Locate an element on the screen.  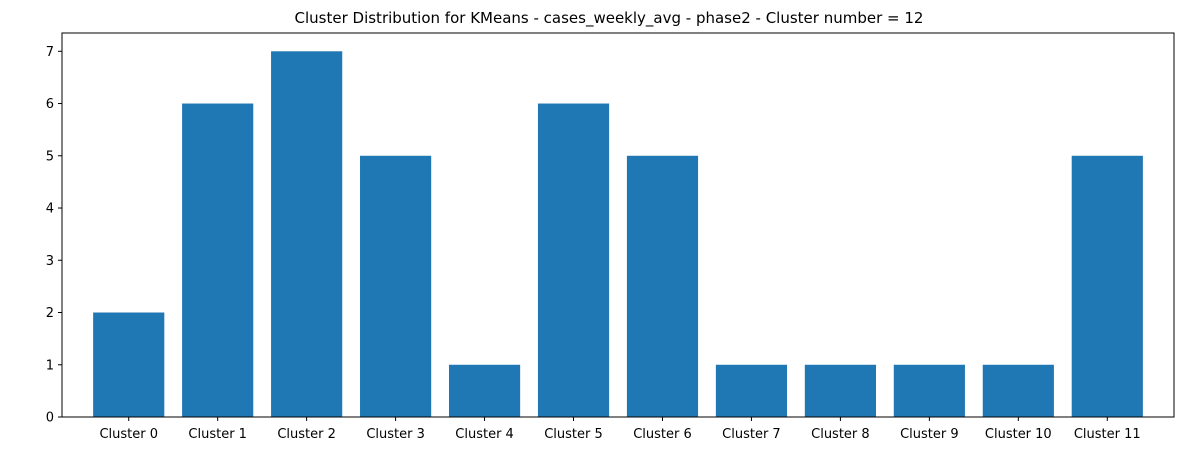
x-tick-label: Cluster 1 is located at coordinates (217, 434).